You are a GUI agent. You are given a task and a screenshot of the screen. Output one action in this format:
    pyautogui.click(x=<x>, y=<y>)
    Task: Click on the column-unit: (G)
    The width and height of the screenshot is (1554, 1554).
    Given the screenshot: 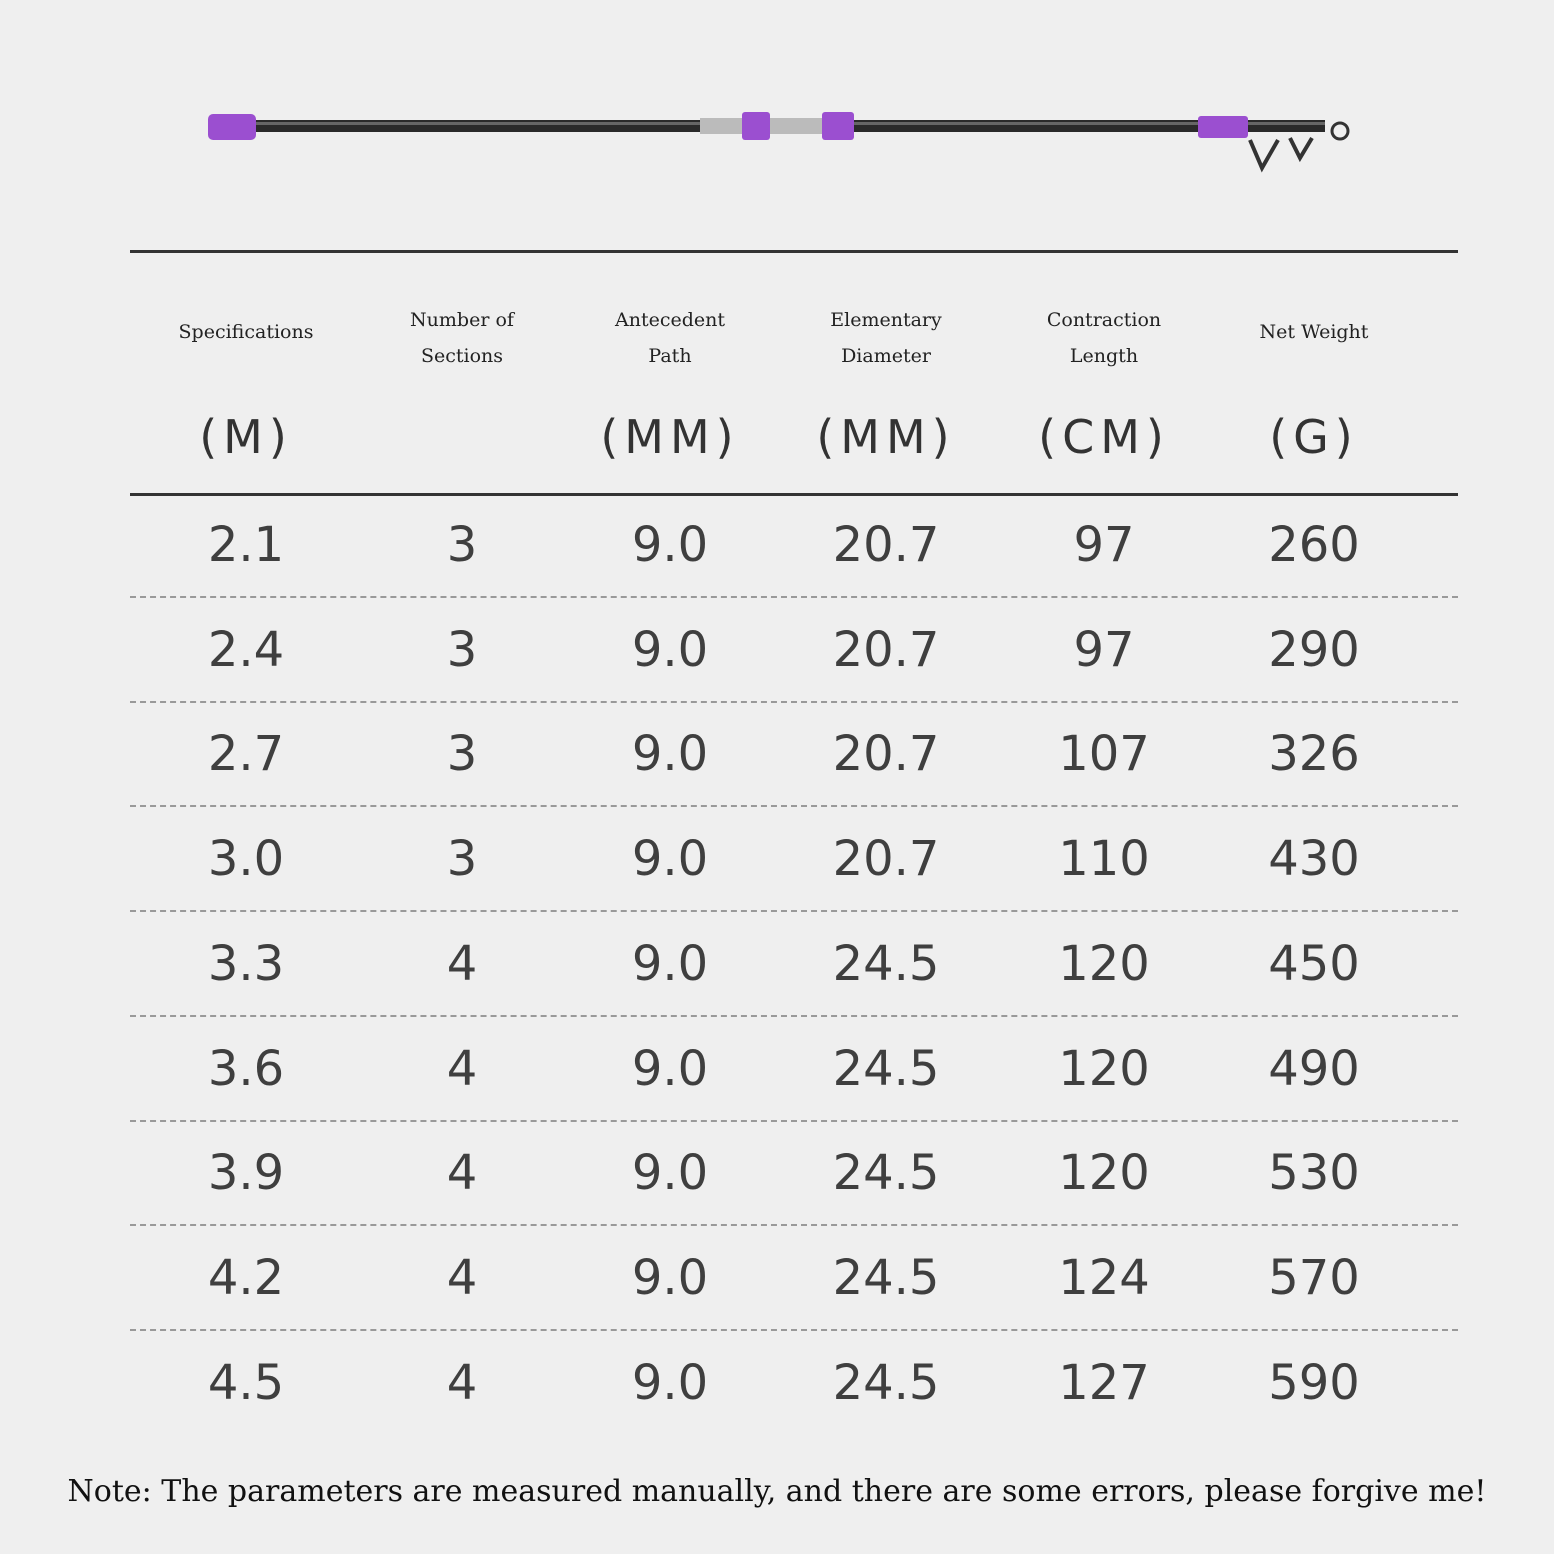 What is the action you would take?
    pyautogui.click(x=1314, y=437)
    